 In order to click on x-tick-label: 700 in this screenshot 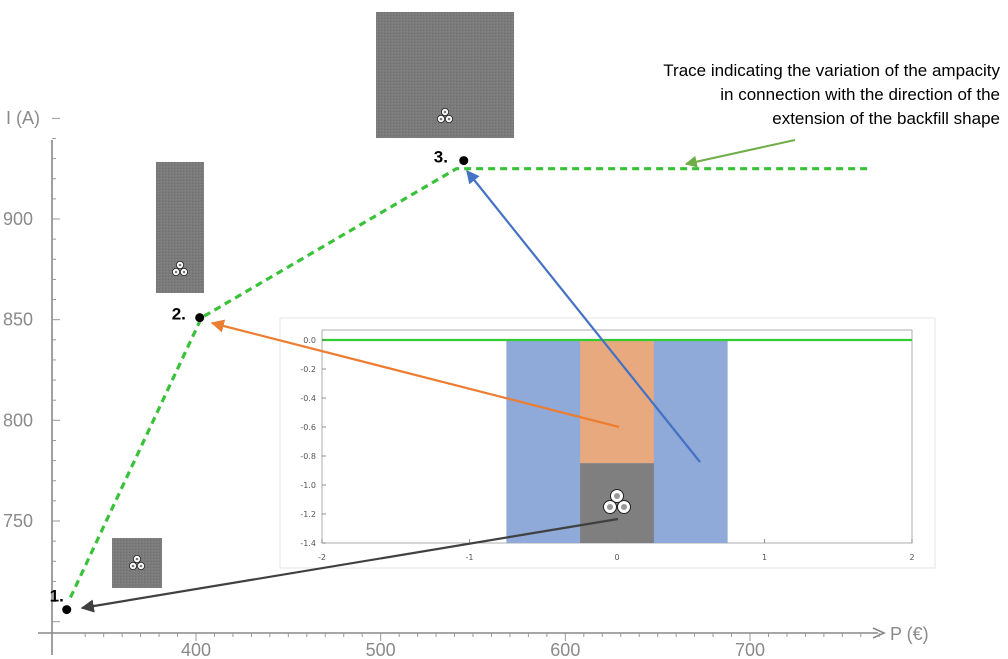, I will do `click(750, 649)`.